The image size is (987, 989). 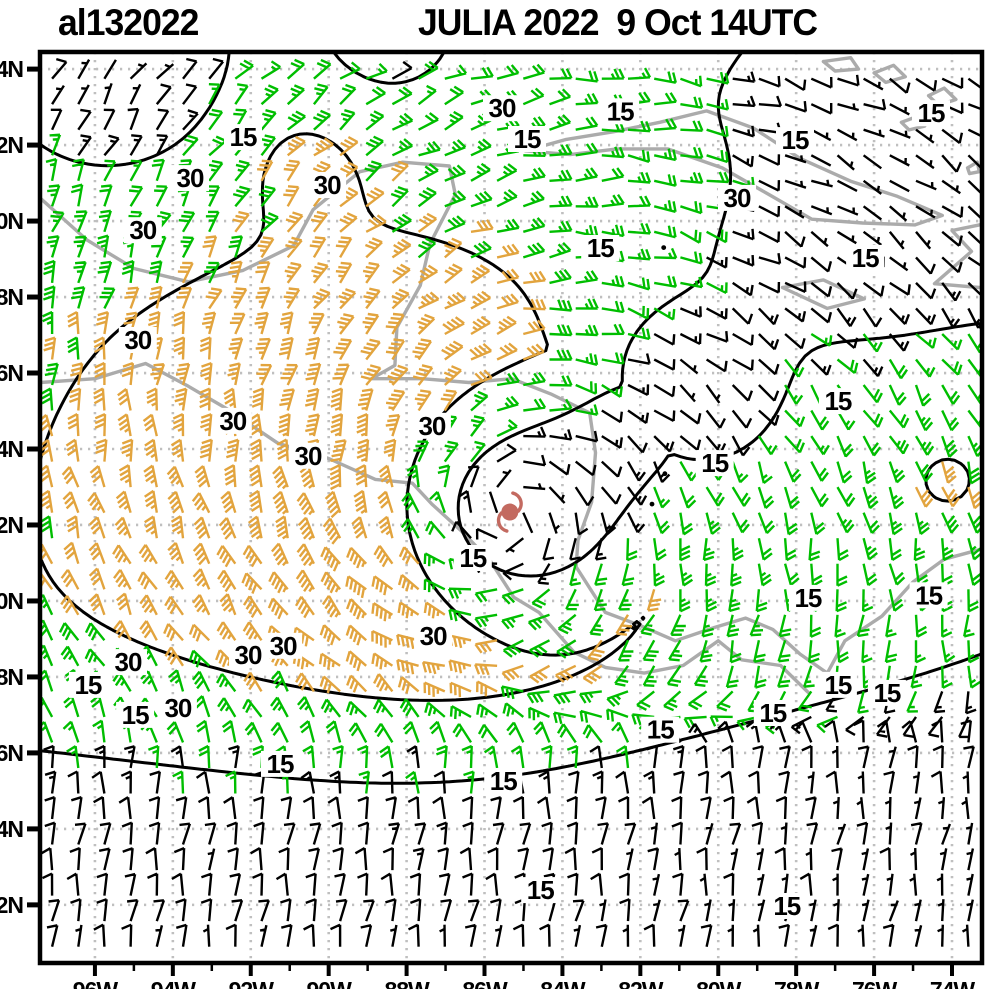 What do you see at coordinates (502, 522) in the screenshot?
I see `cyclone-arm-bottom` at bounding box center [502, 522].